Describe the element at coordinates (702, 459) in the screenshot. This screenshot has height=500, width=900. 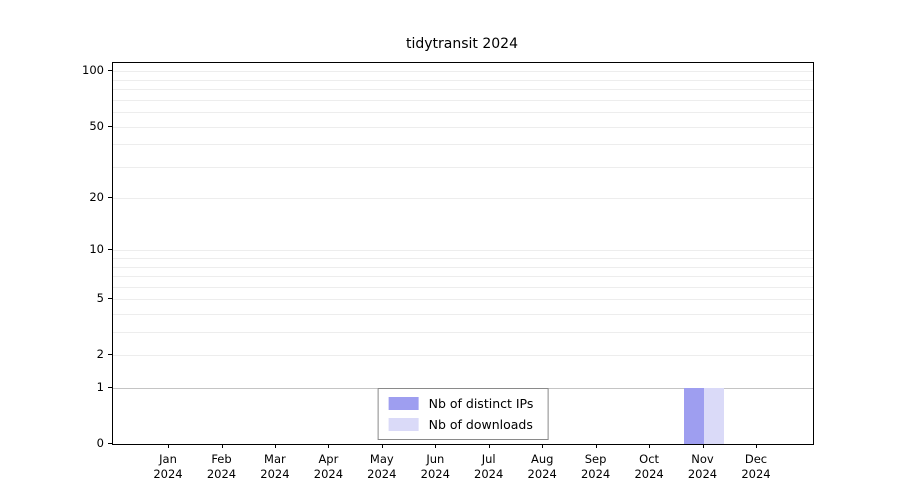
I see `x-tick-label-line: Nov` at that location.